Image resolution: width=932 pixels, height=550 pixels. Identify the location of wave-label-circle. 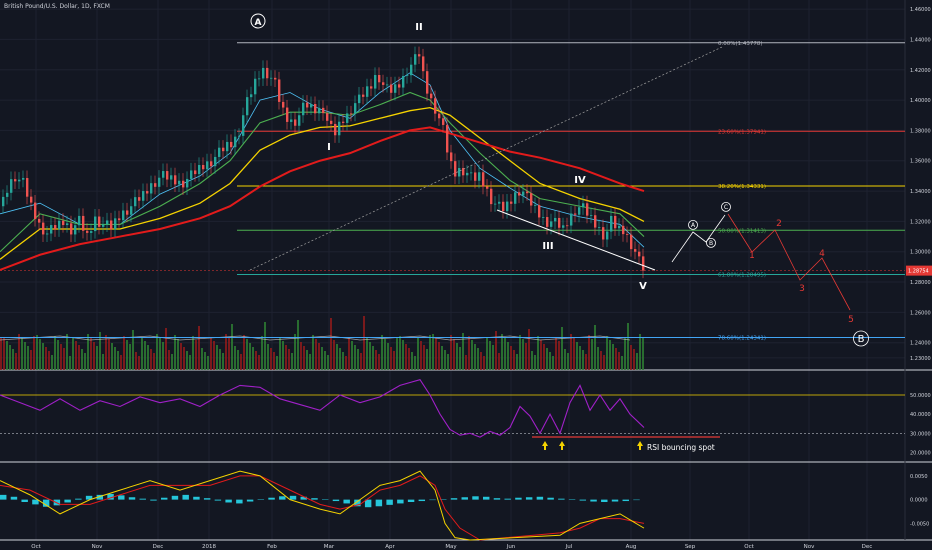
(258, 21).